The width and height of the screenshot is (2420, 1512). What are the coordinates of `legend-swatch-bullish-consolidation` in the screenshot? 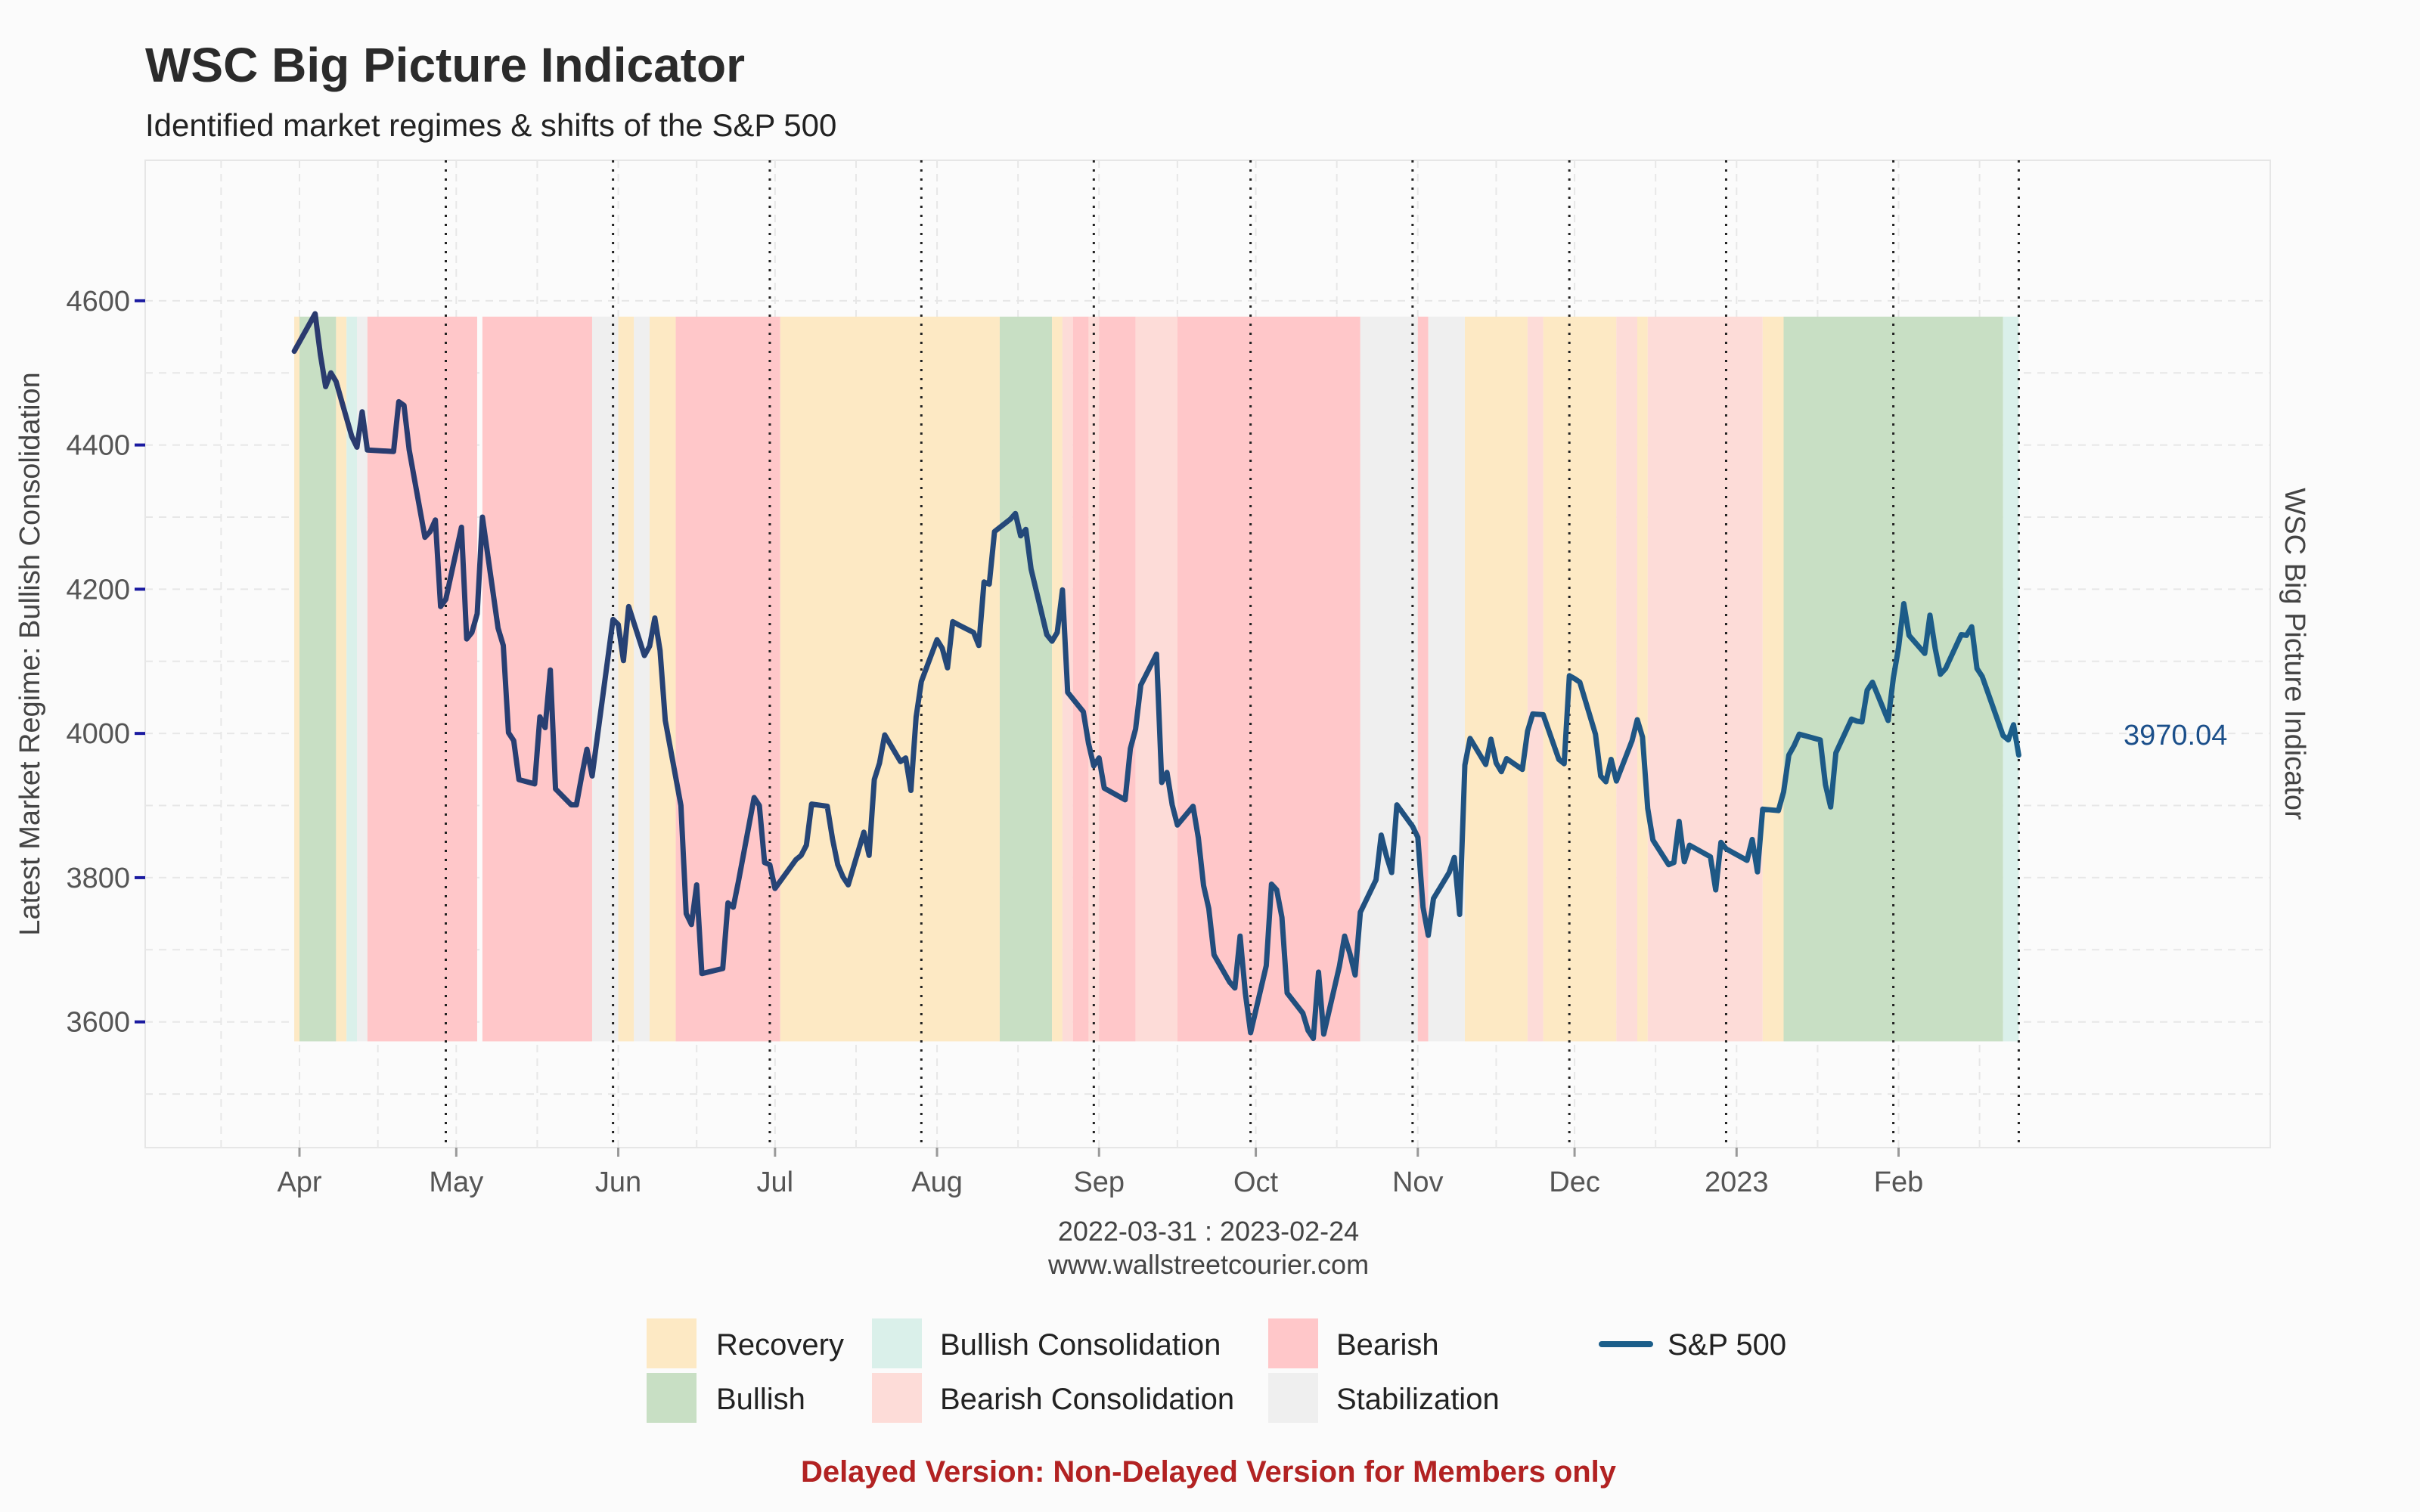 It's located at (897, 1343).